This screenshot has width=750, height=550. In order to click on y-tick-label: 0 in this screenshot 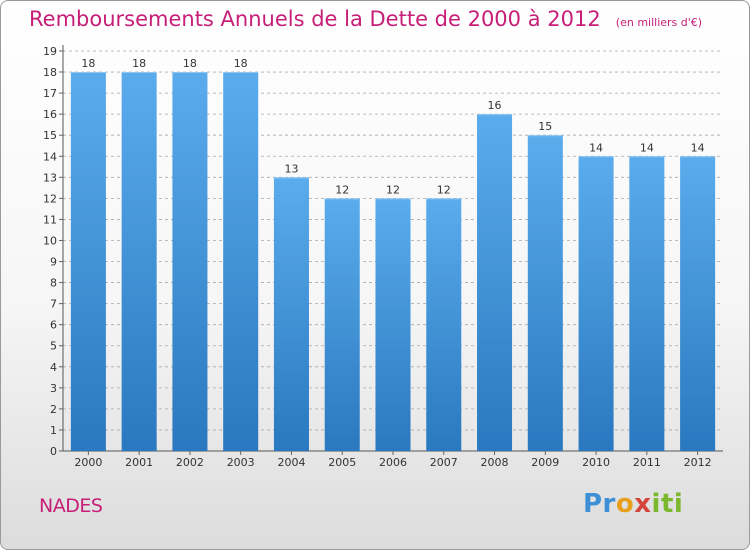, I will do `click(53, 451)`.